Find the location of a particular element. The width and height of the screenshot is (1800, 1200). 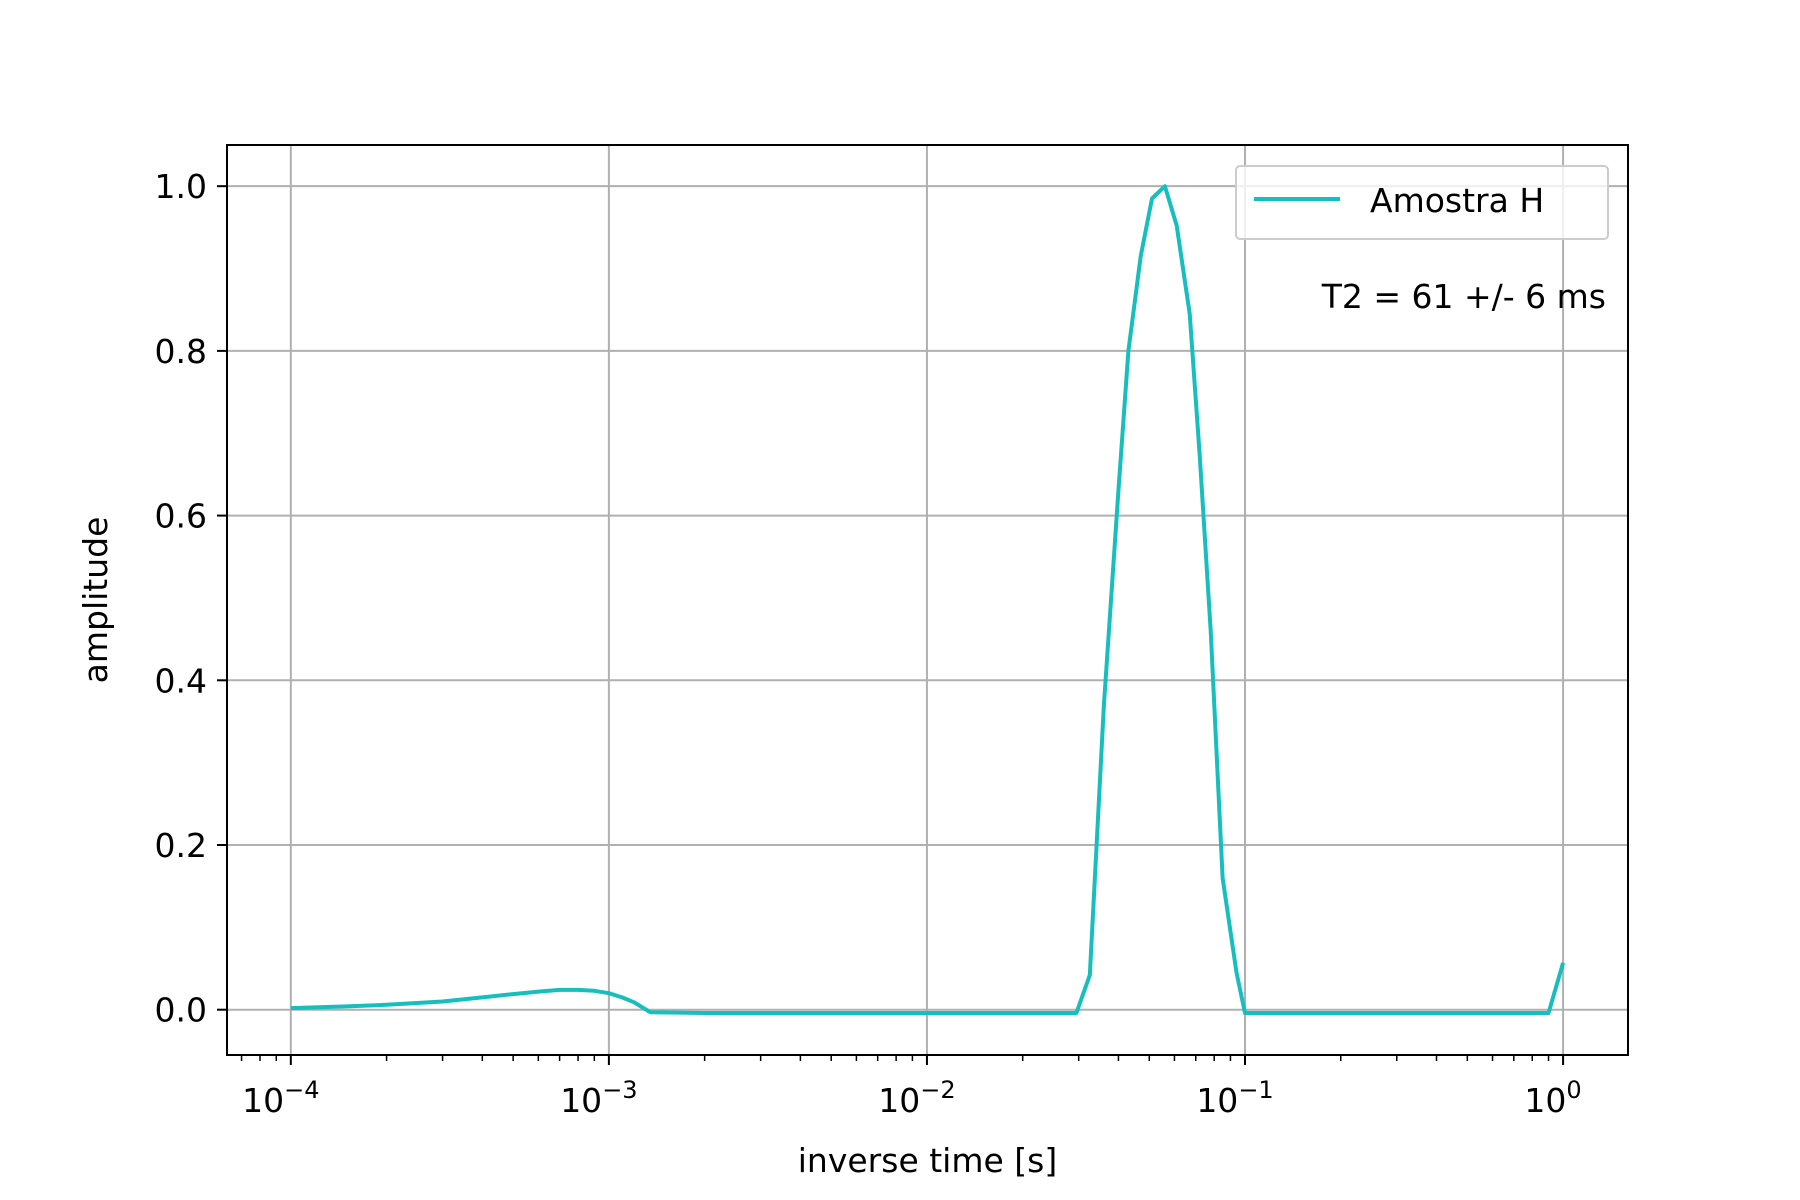

y-tick-label: 0.0 is located at coordinates (181, 1010).